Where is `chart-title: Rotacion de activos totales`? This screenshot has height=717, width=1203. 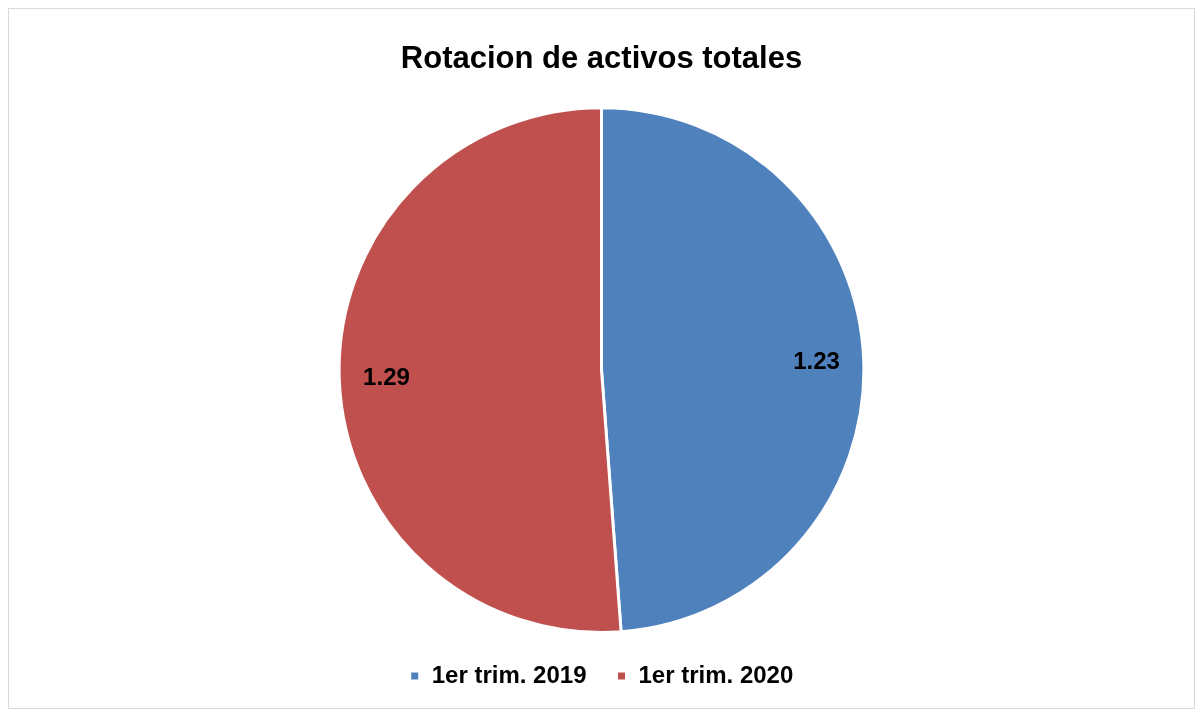 chart-title: Rotacion de activos totales is located at coordinates (601, 58).